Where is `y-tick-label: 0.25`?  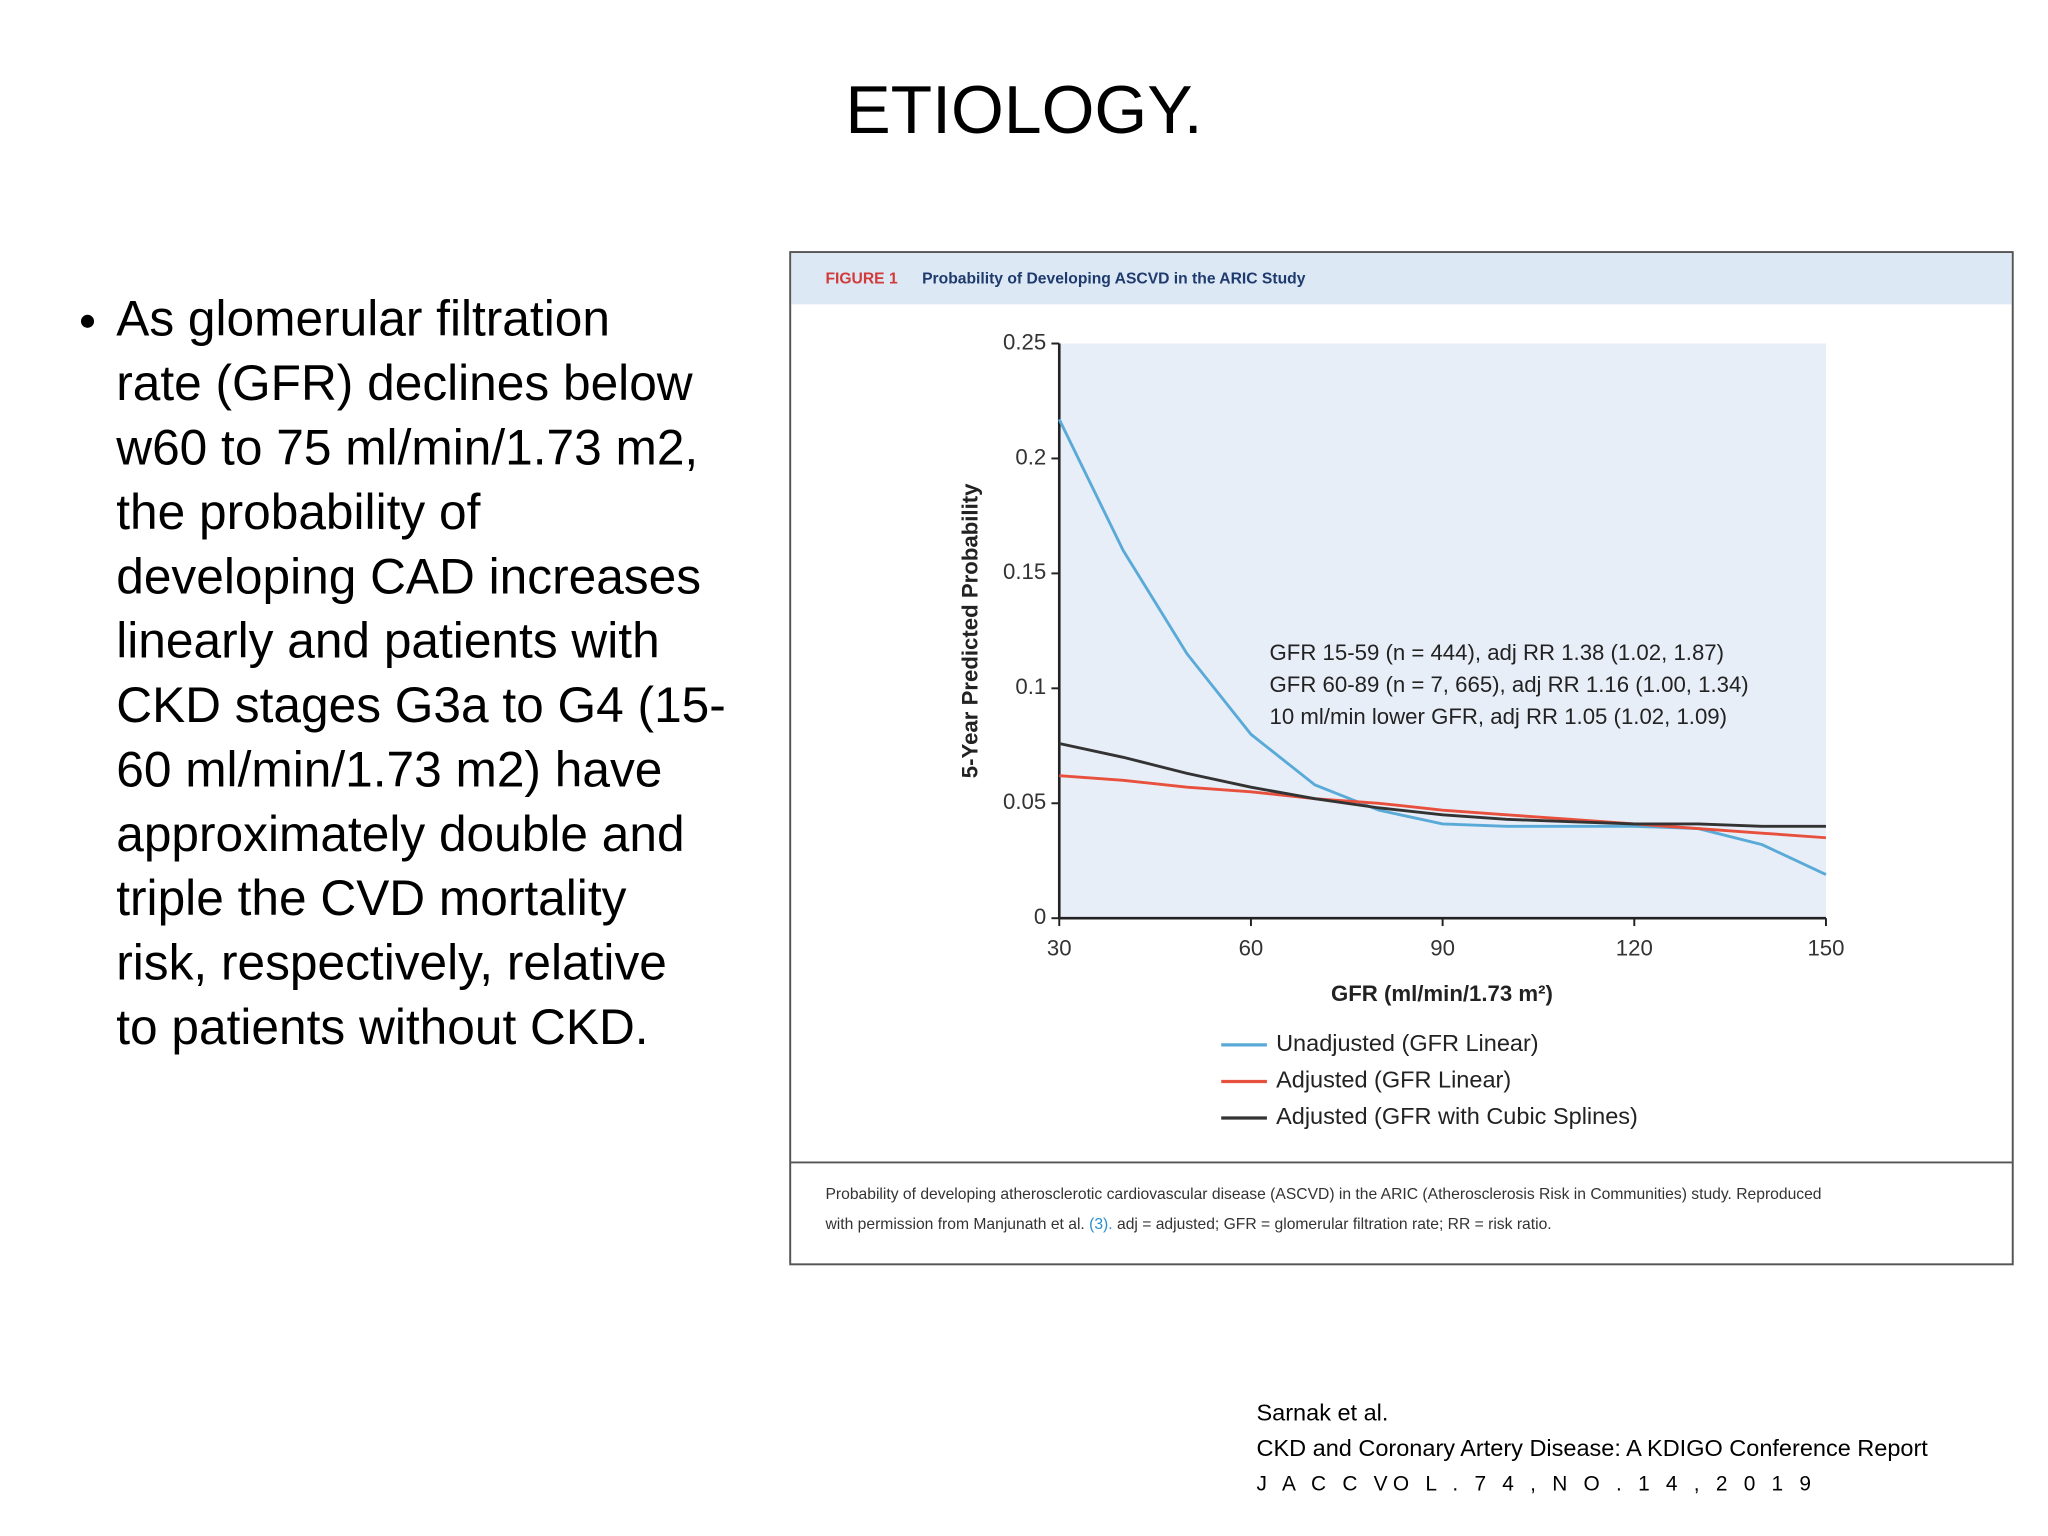 y-tick-label: 0.25 is located at coordinates (1024, 341).